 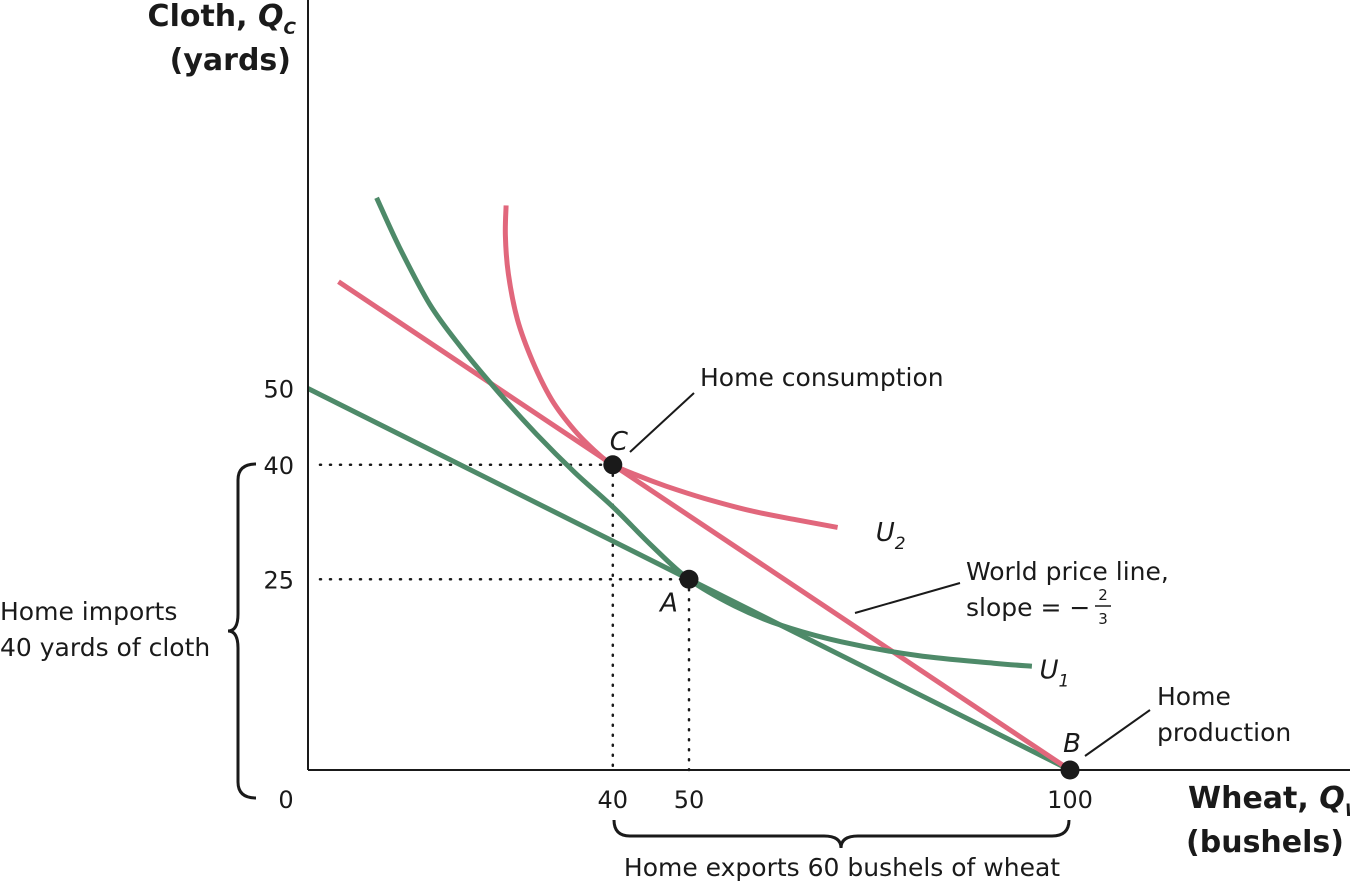 What do you see at coordinates (841, 834) in the screenshot?
I see `exports-brace` at bounding box center [841, 834].